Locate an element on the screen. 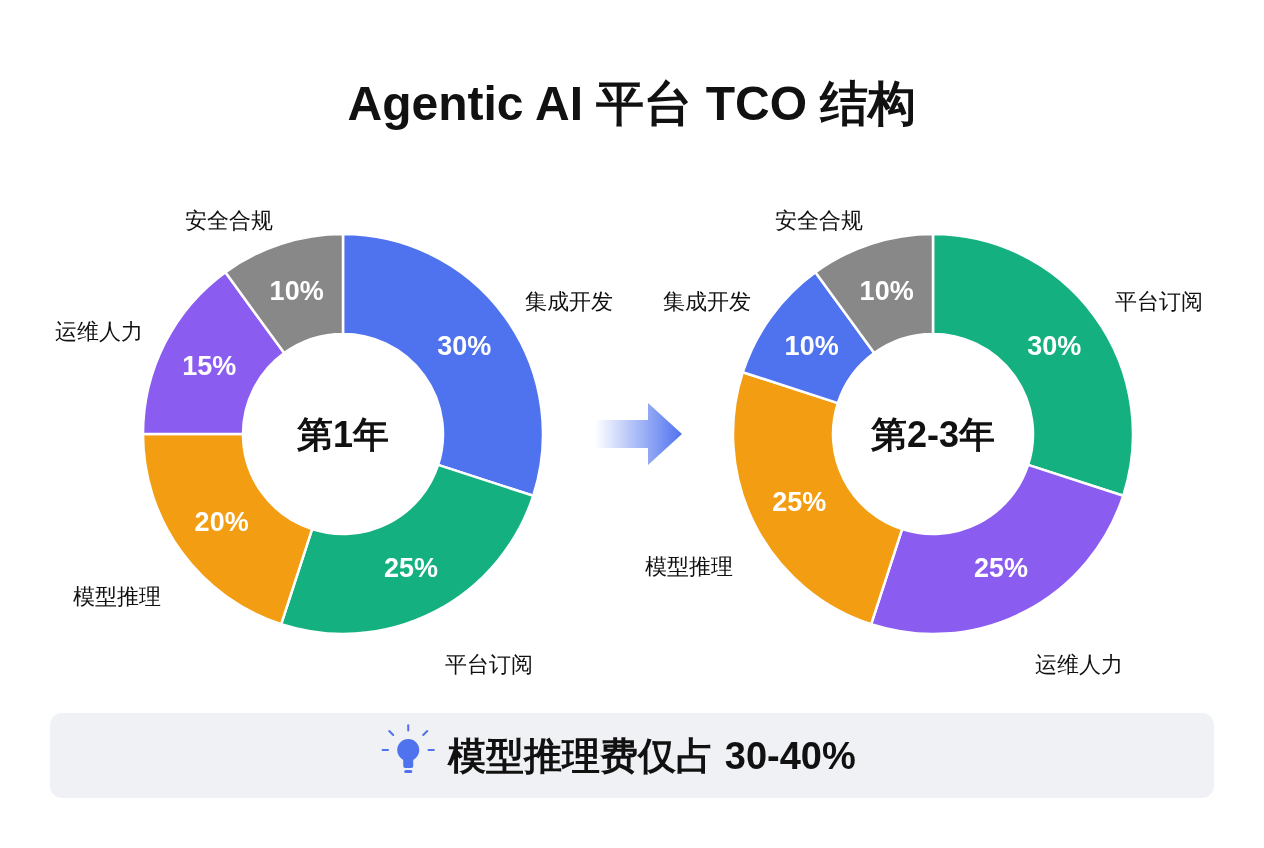 The height and width of the screenshot is (848, 1264). text: 第1年 is located at coordinates (342, 434).